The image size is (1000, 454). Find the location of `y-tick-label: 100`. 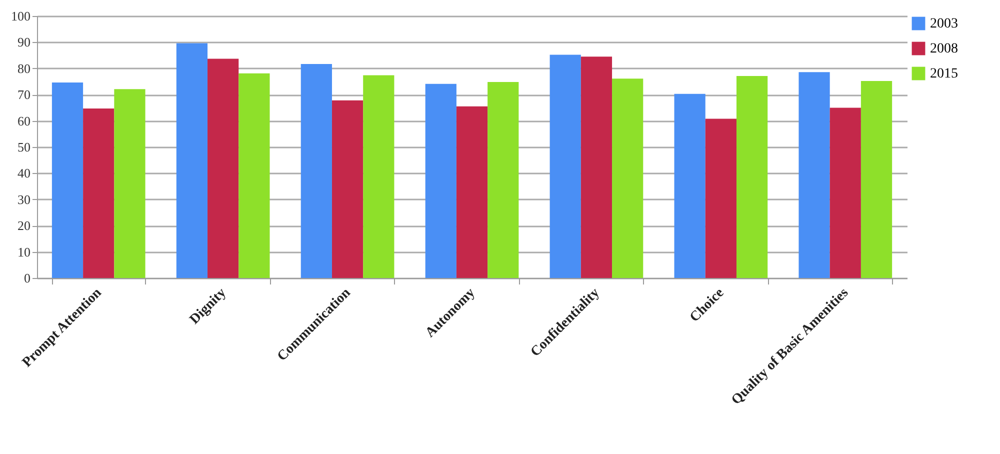

y-tick-label: 100 is located at coordinates (20, 16).